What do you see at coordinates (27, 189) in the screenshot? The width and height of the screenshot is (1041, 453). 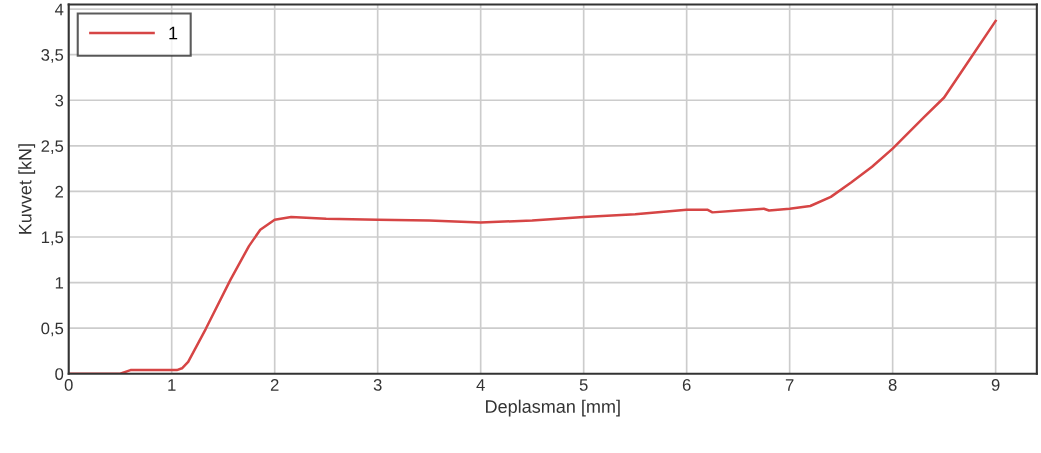 I see `y-axis-title: Kuvvet [kN]` at bounding box center [27, 189].